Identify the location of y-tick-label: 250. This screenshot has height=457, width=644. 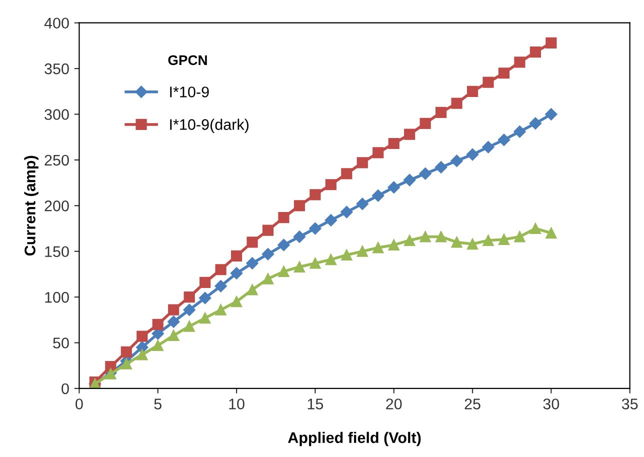
(56, 160).